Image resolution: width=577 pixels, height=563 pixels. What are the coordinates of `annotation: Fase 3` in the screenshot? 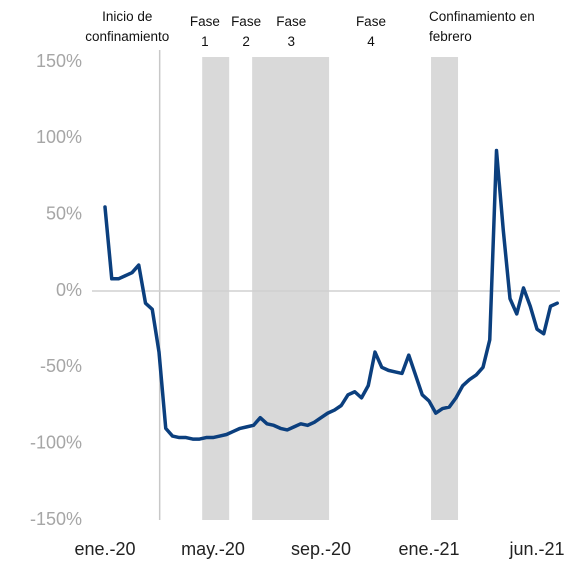 It's located at (291, 31).